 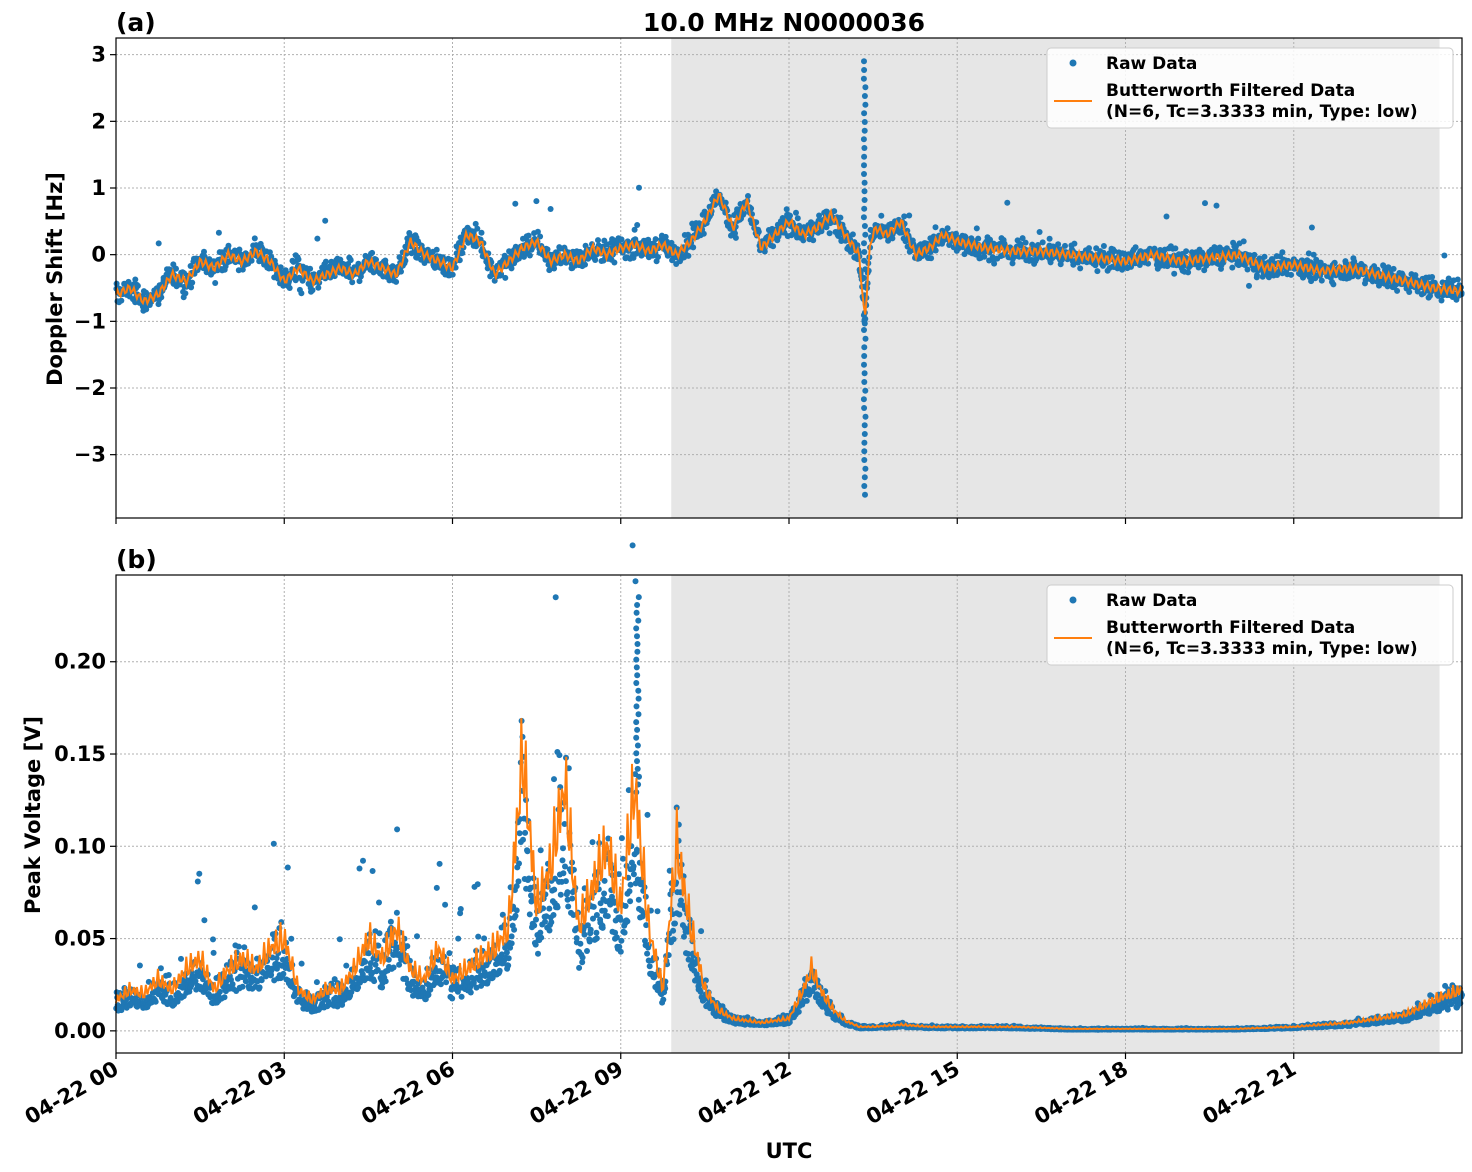 I want to click on panel-a-filtered-line, so click(x=789, y=253).